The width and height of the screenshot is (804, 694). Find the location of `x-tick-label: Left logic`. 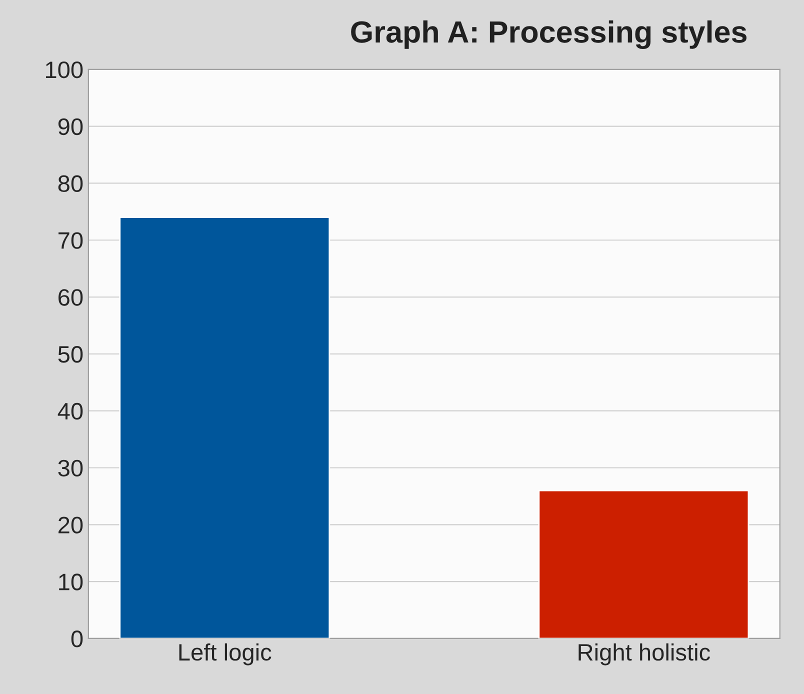

x-tick-label: Left logic is located at coordinates (225, 654).